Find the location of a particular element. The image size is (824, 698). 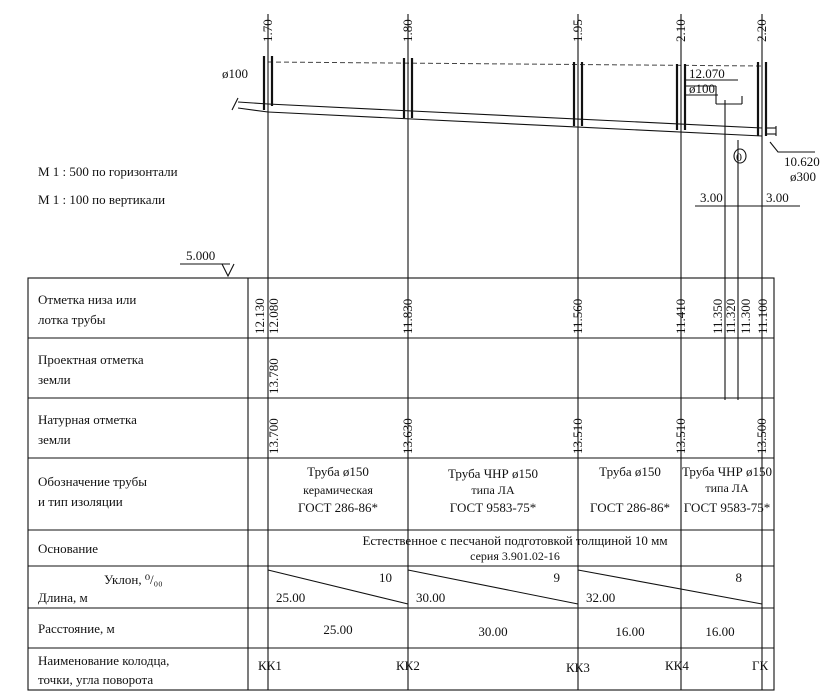

pipe-type-2: Труба ЧНР ø150 типа ЛА ГОСТ 9583-75* is located at coordinates (493, 490).